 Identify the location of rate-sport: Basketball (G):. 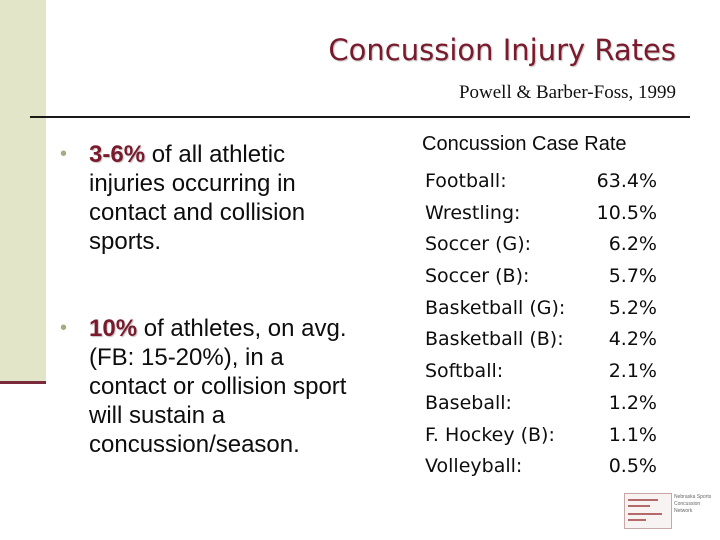
(495, 307).